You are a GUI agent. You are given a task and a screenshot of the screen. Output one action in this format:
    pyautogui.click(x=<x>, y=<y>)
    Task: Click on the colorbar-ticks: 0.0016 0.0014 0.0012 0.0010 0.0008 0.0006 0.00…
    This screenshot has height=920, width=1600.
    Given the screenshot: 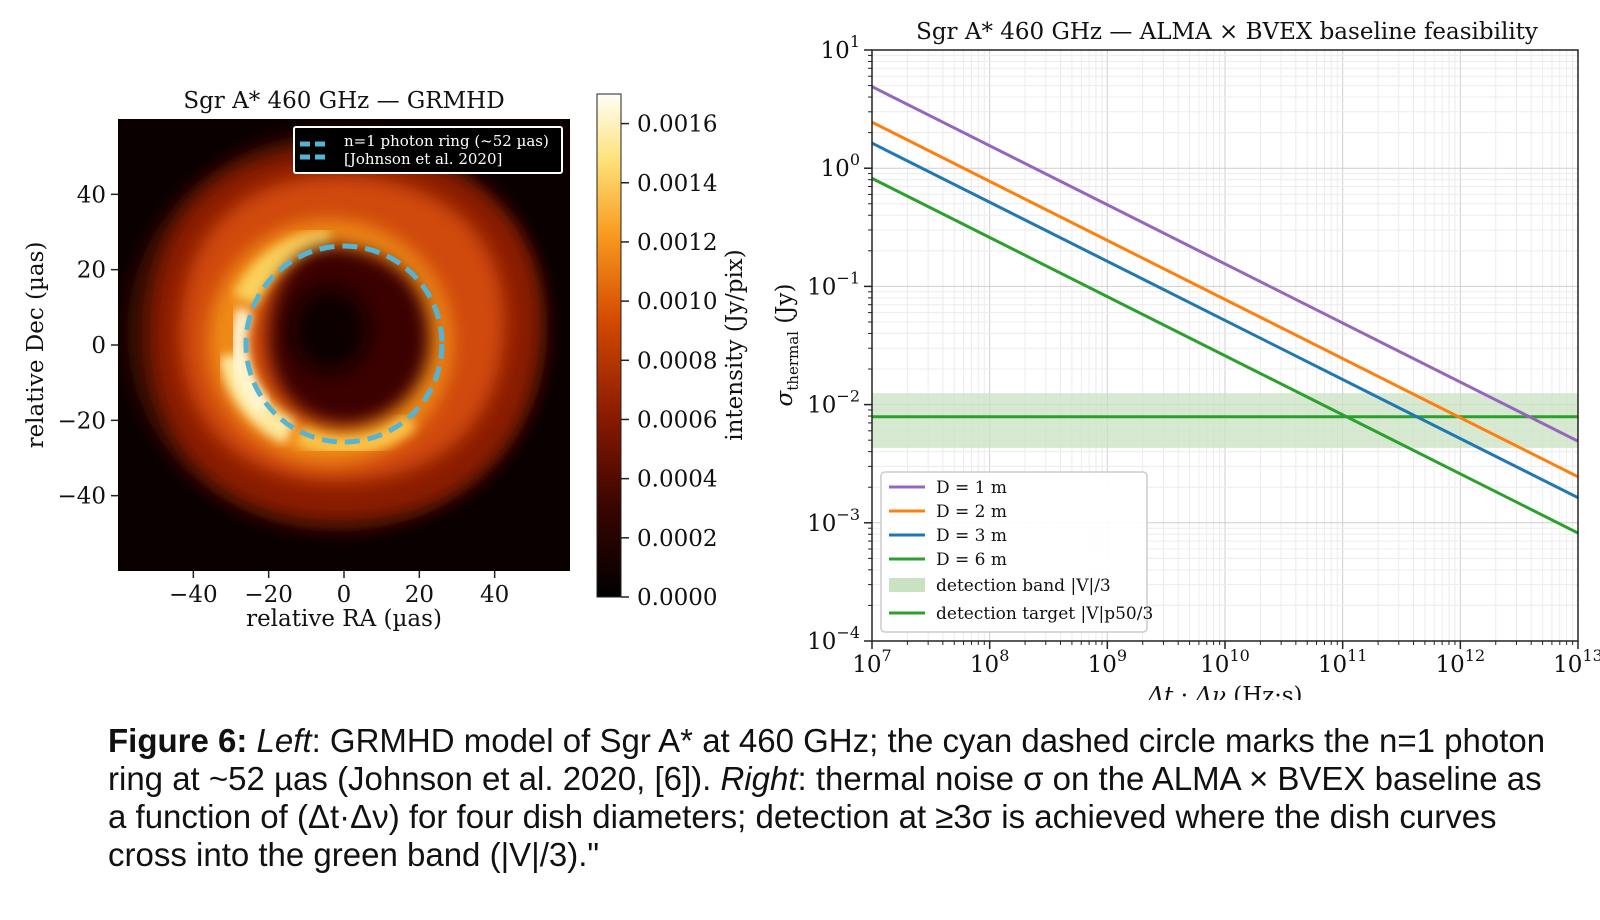 What is the action you would take?
    pyautogui.click(x=669, y=361)
    